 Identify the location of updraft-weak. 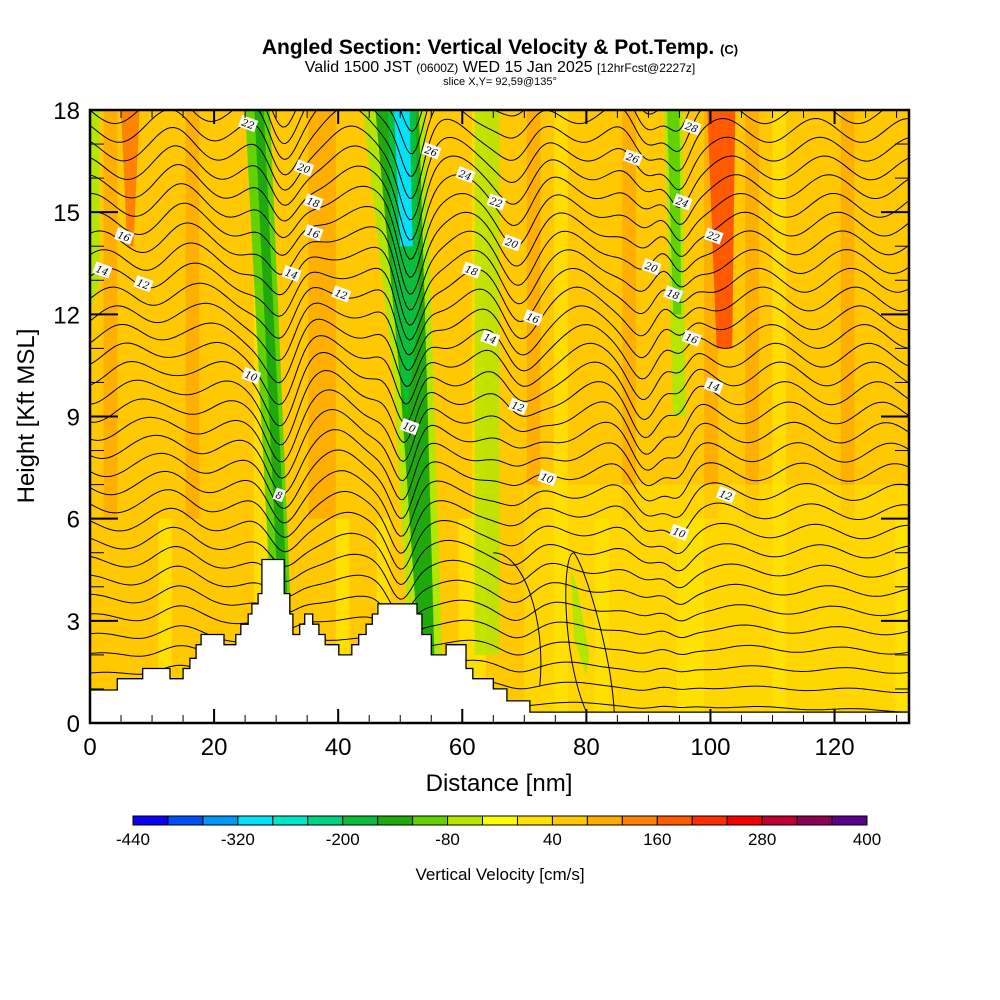
(580, 622).